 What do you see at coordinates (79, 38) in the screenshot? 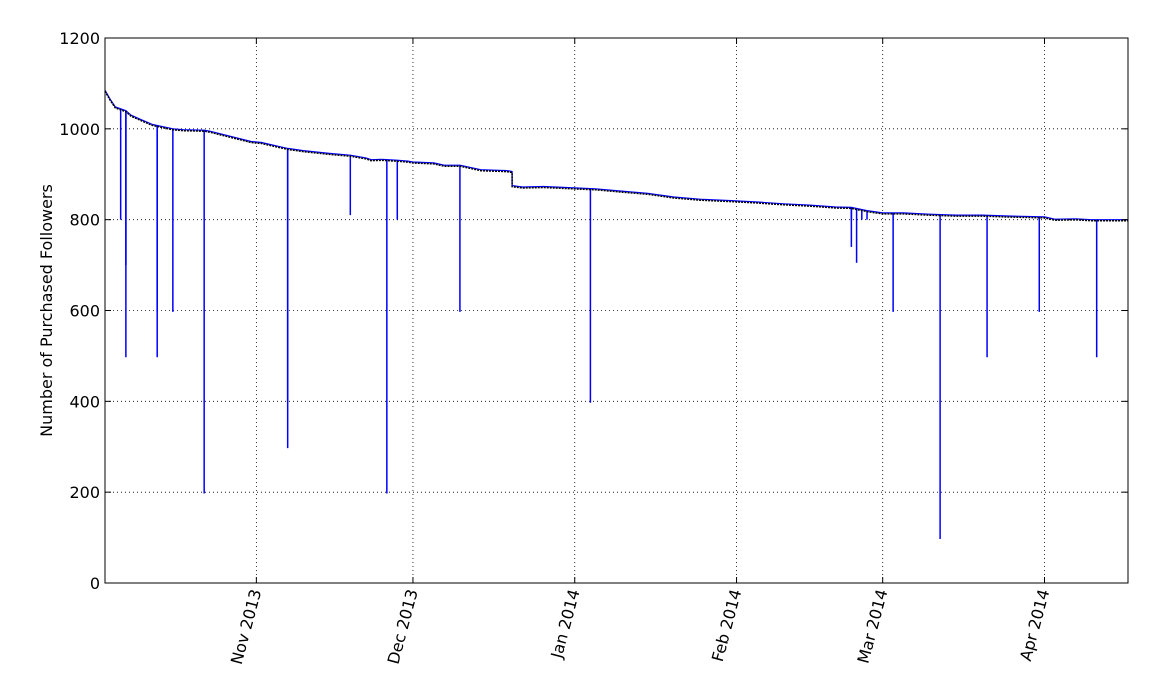
I see `y-tick-label: 1200` at bounding box center [79, 38].